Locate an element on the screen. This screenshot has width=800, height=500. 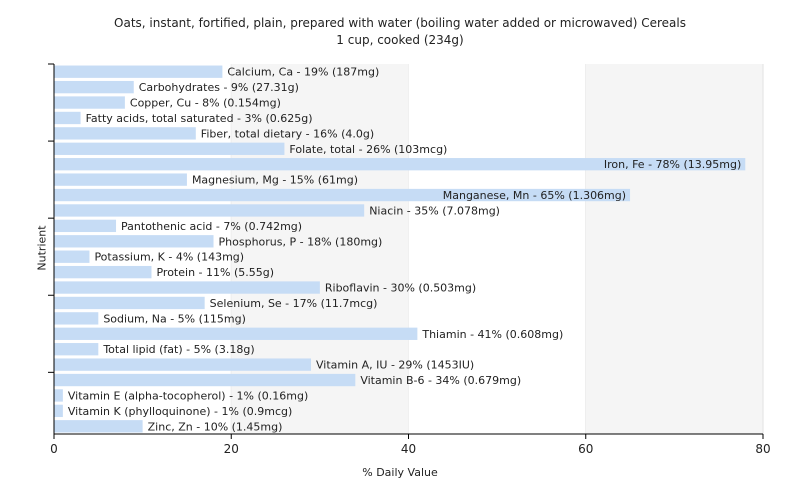
data-label: Vitamin K (phylloquinone) - 1% (0.9mcg) is located at coordinates (180, 411).